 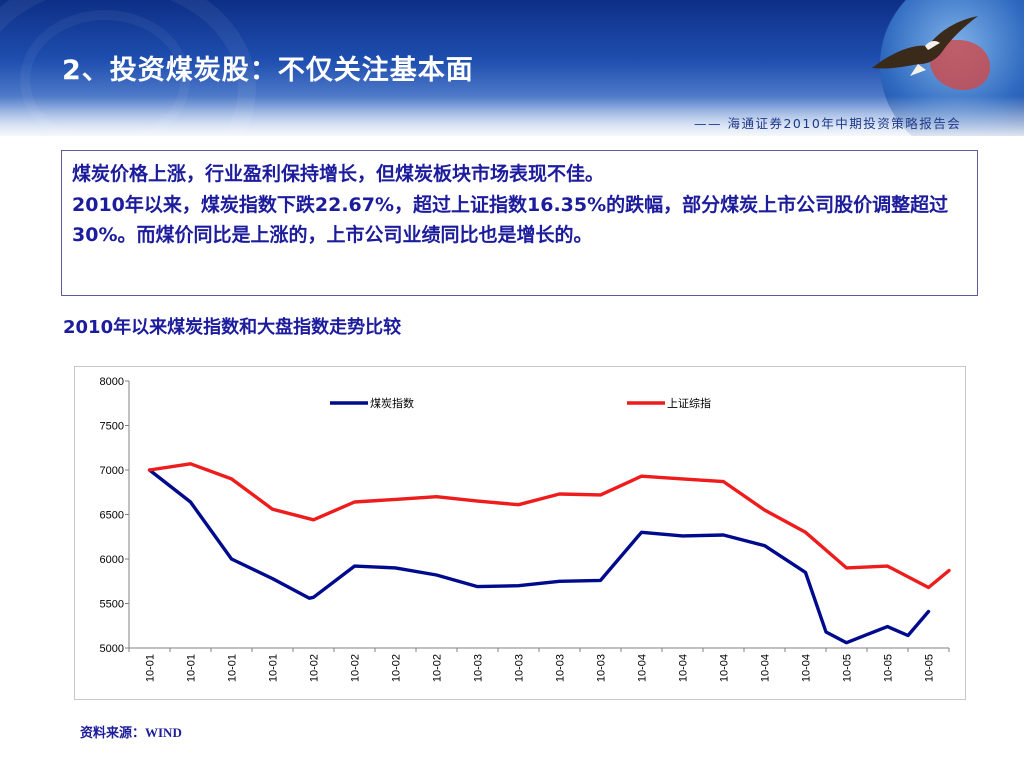 I want to click on y-tick-label: 8000, so click(x=112, y=382).